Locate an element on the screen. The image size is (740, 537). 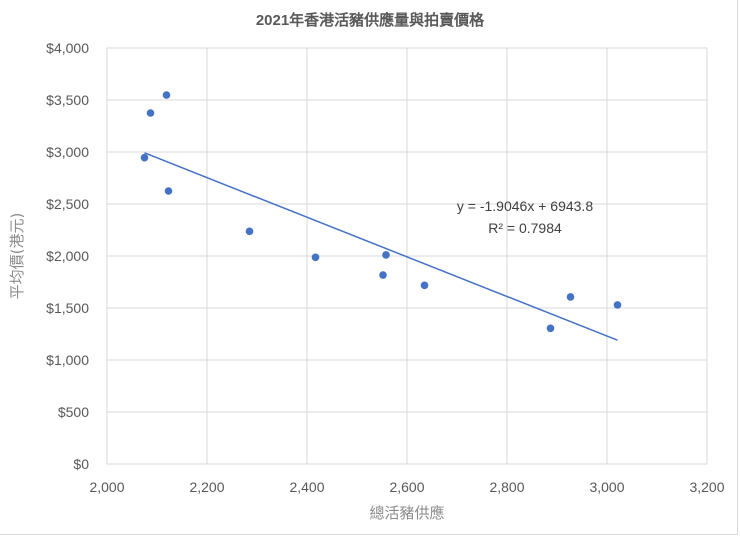
y-tick-label: $2,500 is located at coordinates (67, 204).